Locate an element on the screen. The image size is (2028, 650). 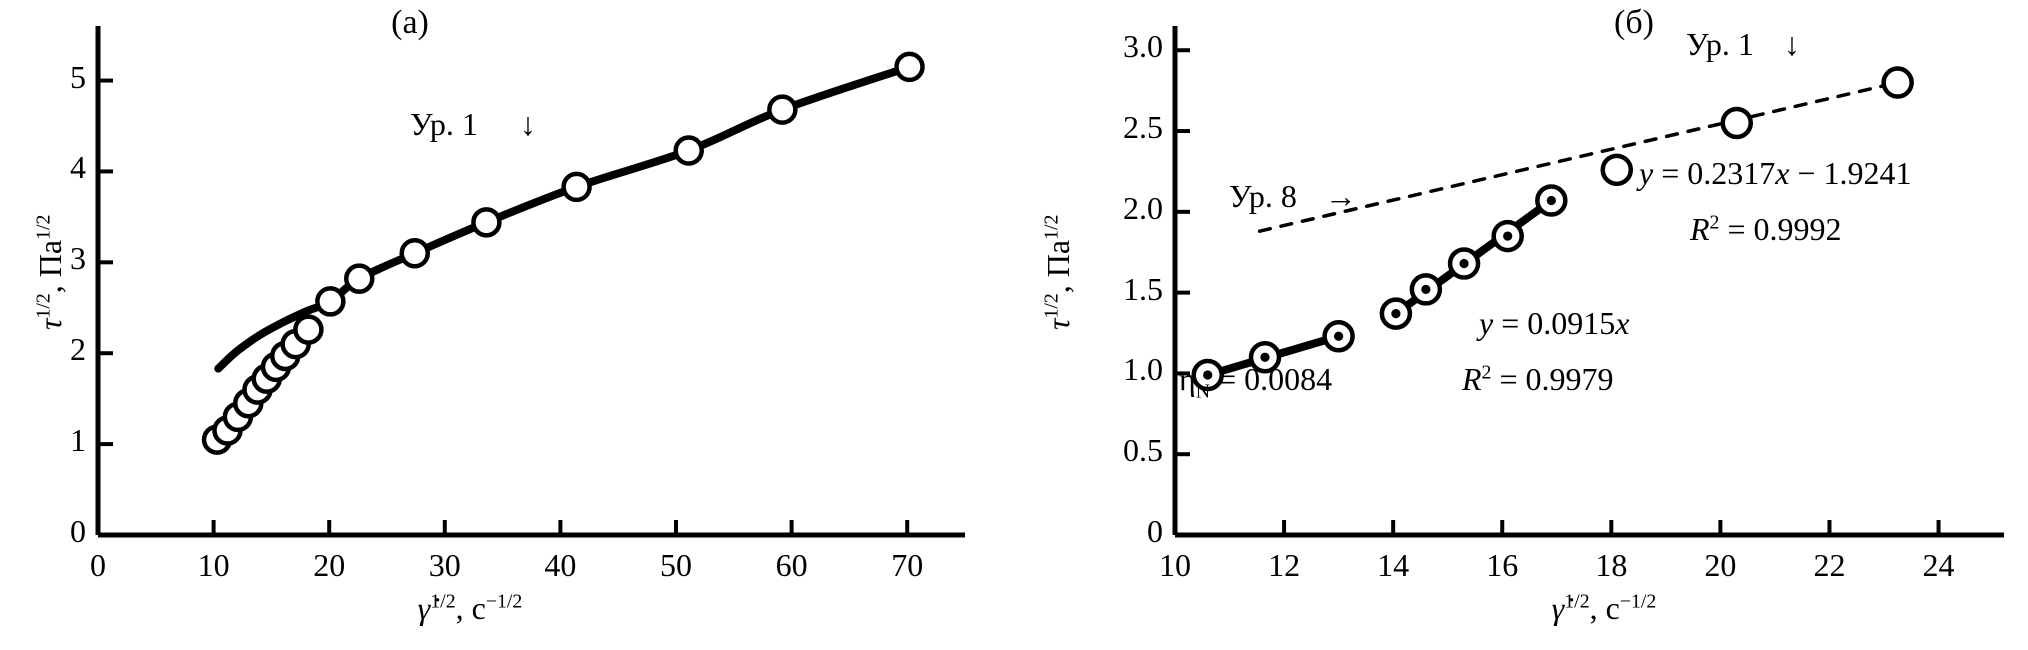
xtick-label: 12 is located at coordinates (1284, 565).